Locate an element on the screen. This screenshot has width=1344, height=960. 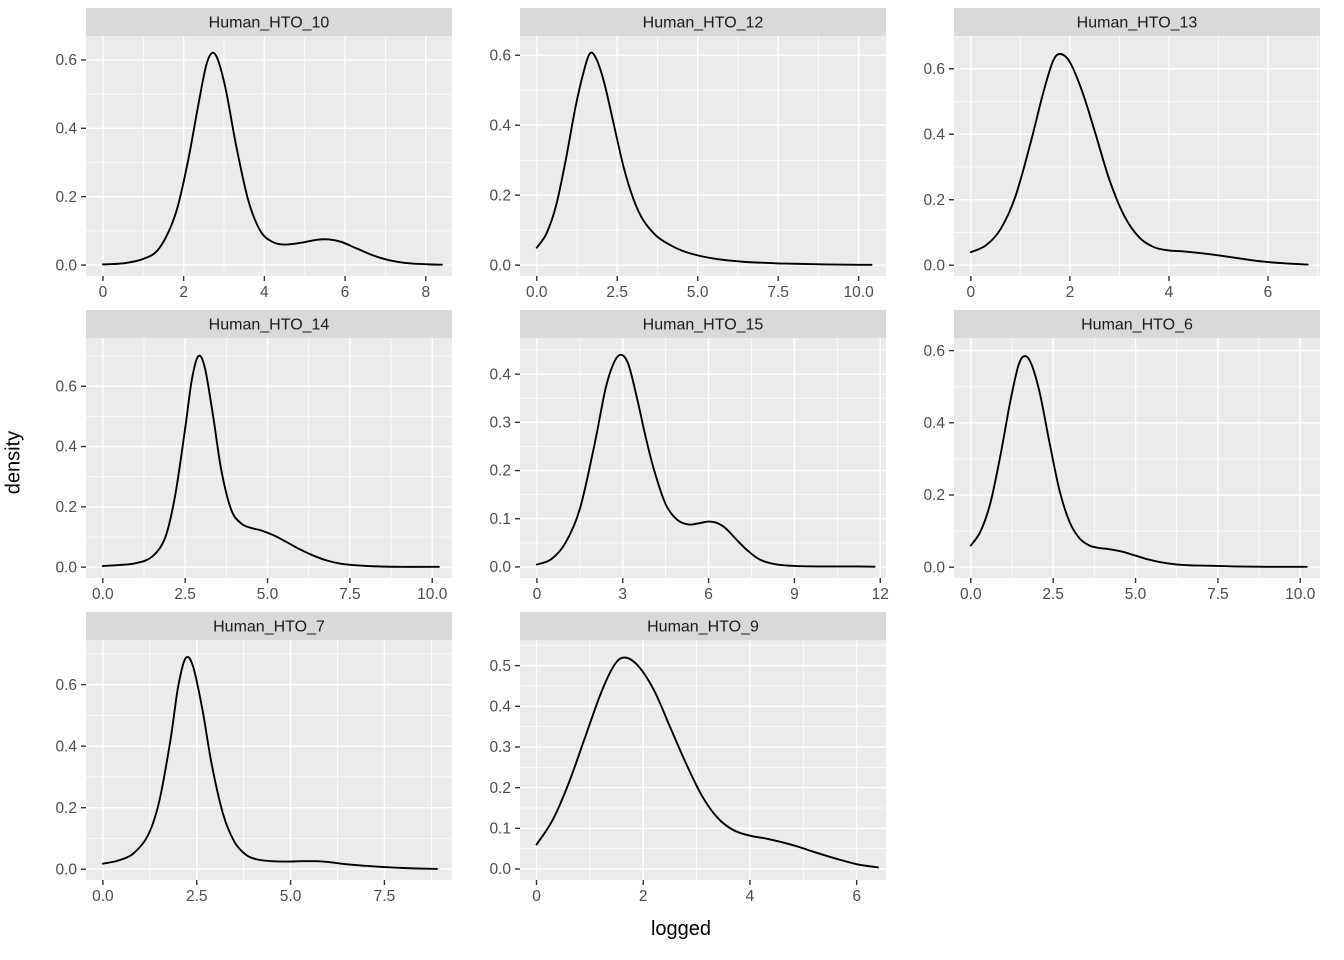
facet-human_hto_10: Human_HTO_10 0 2 4 6 8 0.0 0.2 0.4 0.6 is located at coordinates (247, 159).